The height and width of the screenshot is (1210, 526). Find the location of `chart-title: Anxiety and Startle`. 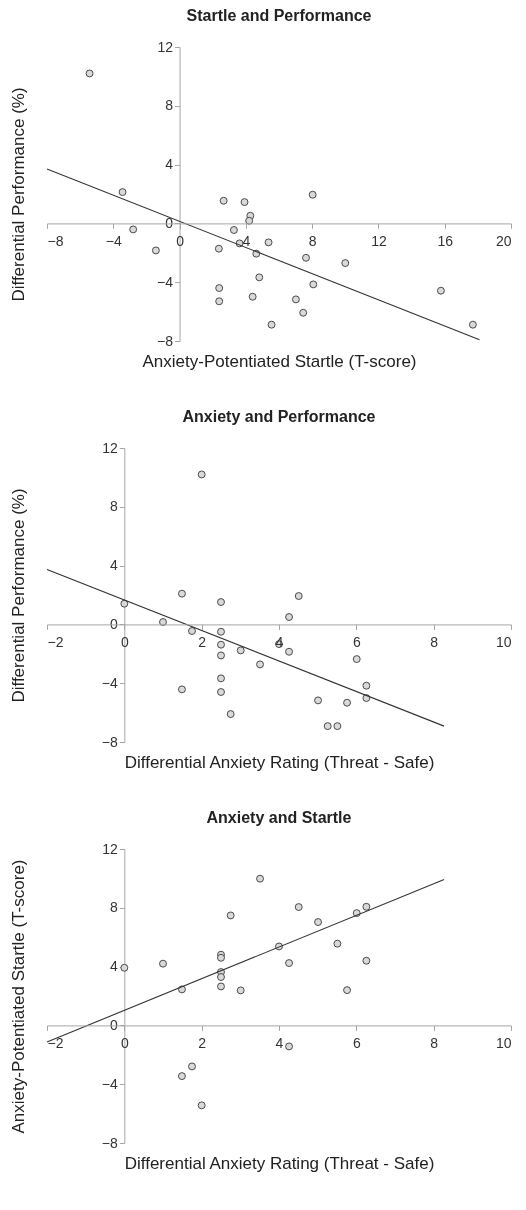

chart-title: Anxiety and Startle is located at coordinates (279, 817).